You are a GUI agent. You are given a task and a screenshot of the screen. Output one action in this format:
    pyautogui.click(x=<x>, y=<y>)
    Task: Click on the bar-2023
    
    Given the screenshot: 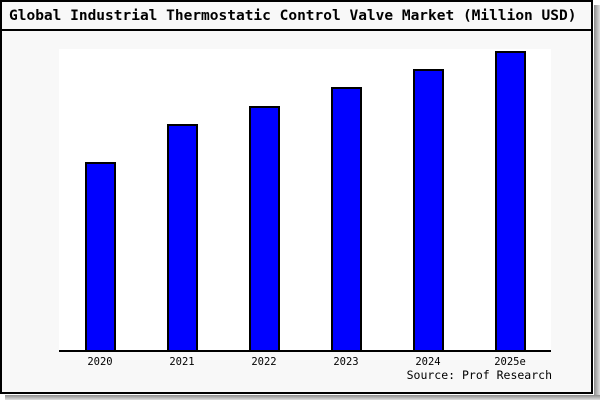 What is the action you would take?
    pyautogui.click(x=346, y=218)
    